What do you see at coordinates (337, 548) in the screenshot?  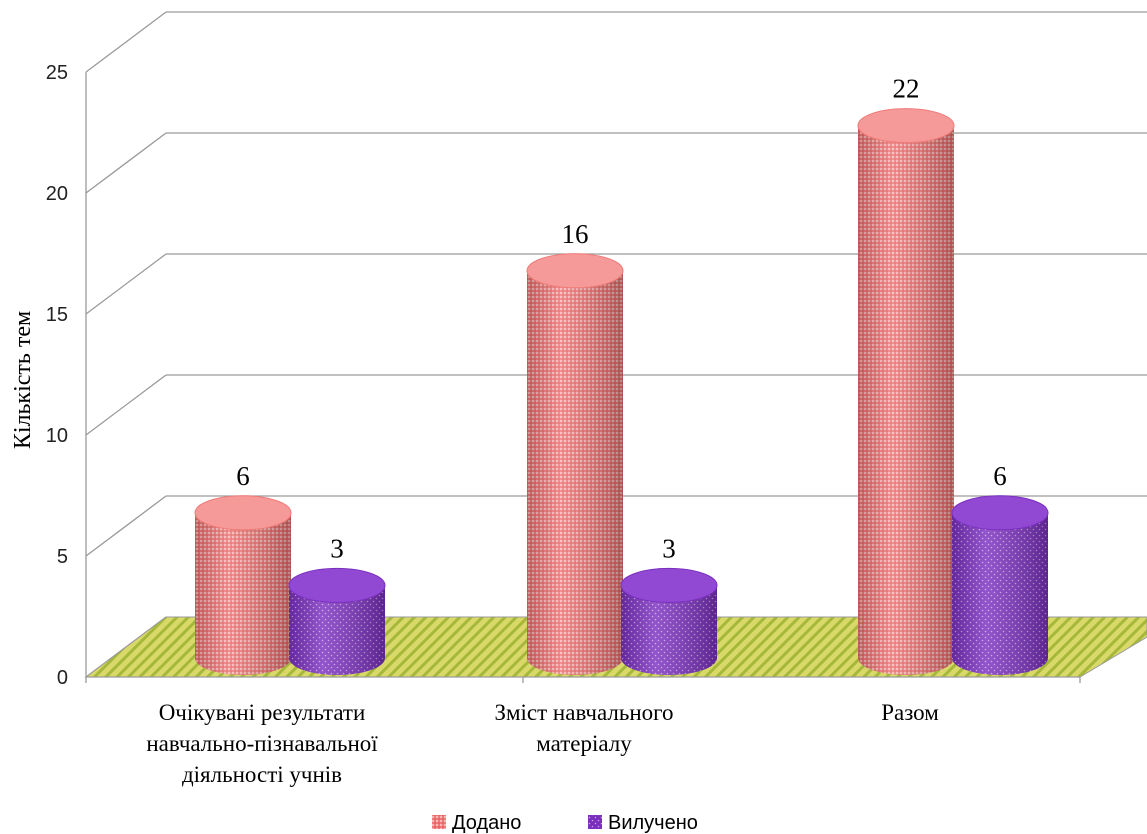 I see `data-label-vylucheno-0: 3` at bounding box center [337, 548].